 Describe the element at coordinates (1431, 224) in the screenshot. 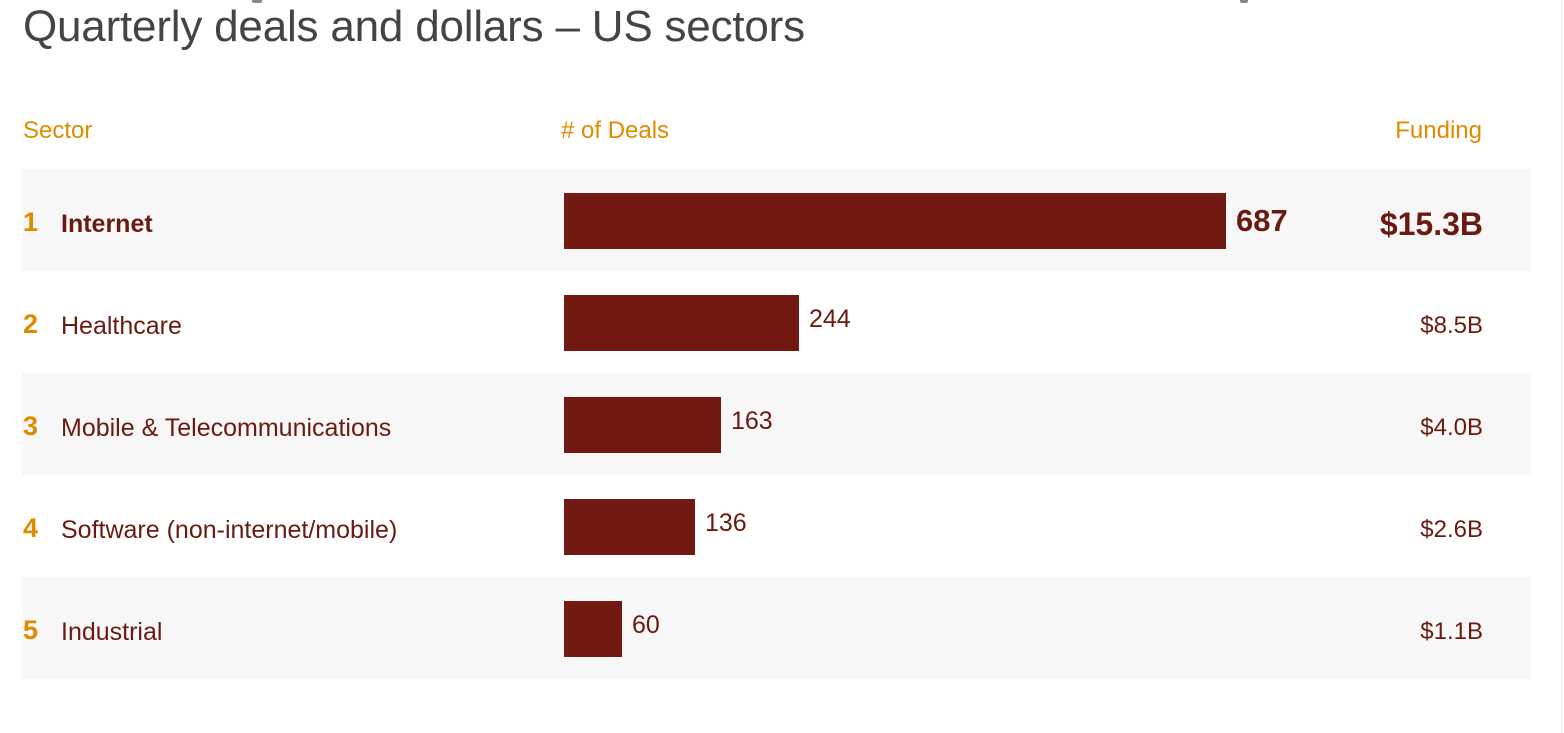

I see `funding-value: $15.3B` at that location.